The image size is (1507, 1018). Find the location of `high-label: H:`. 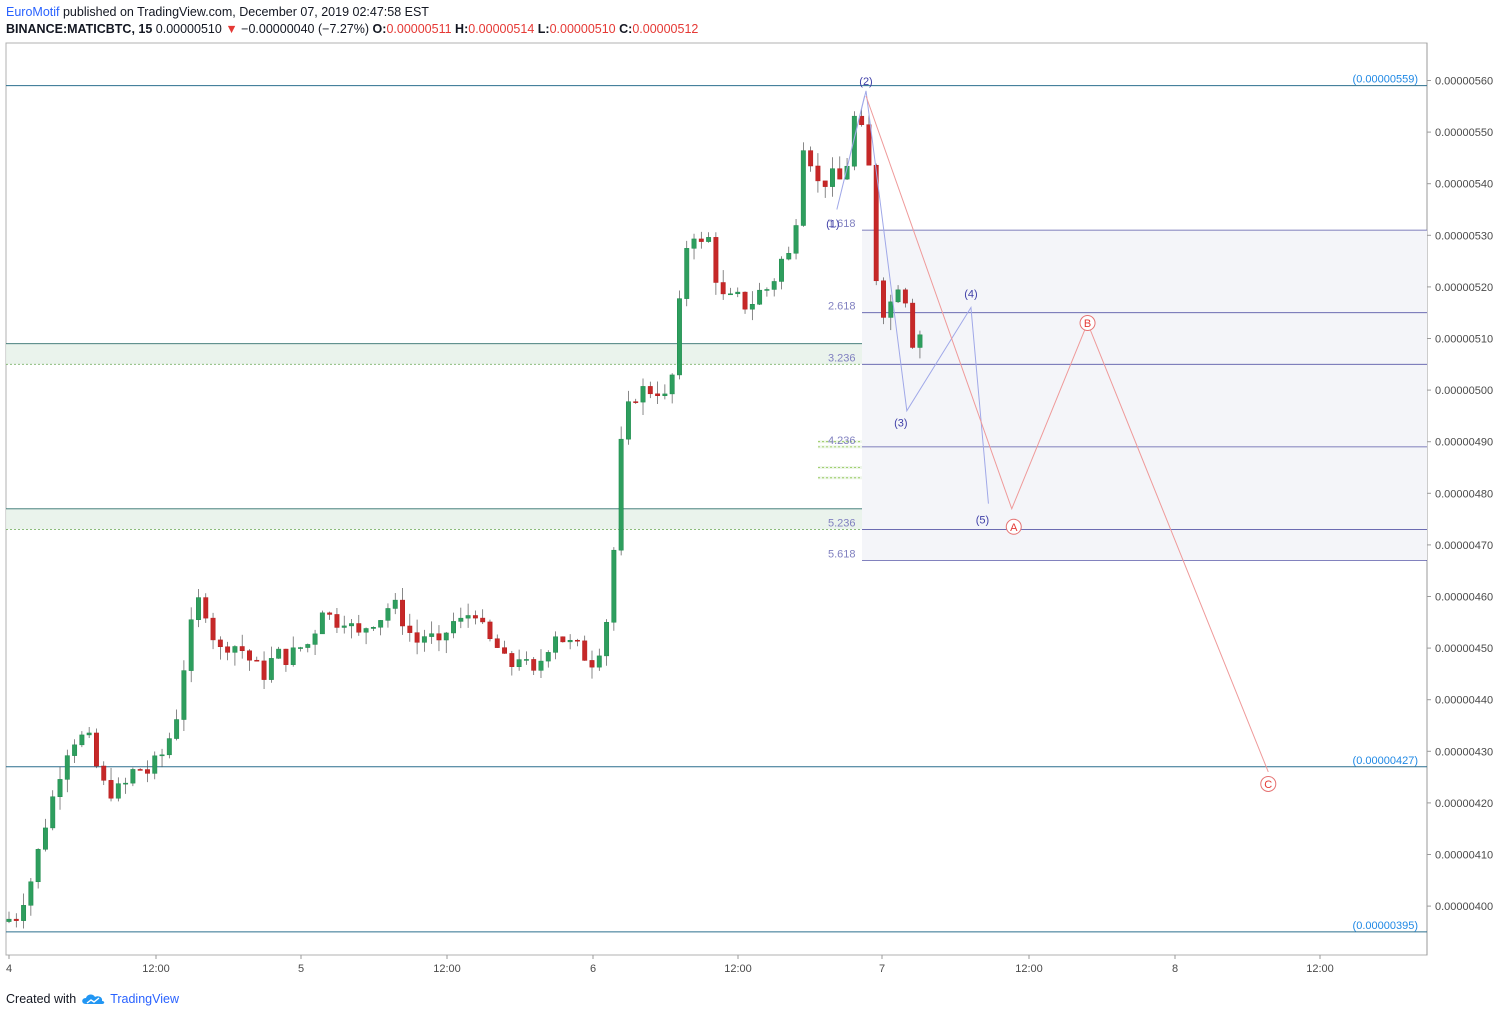

high-label: H: is located at coordinates (462, 29).